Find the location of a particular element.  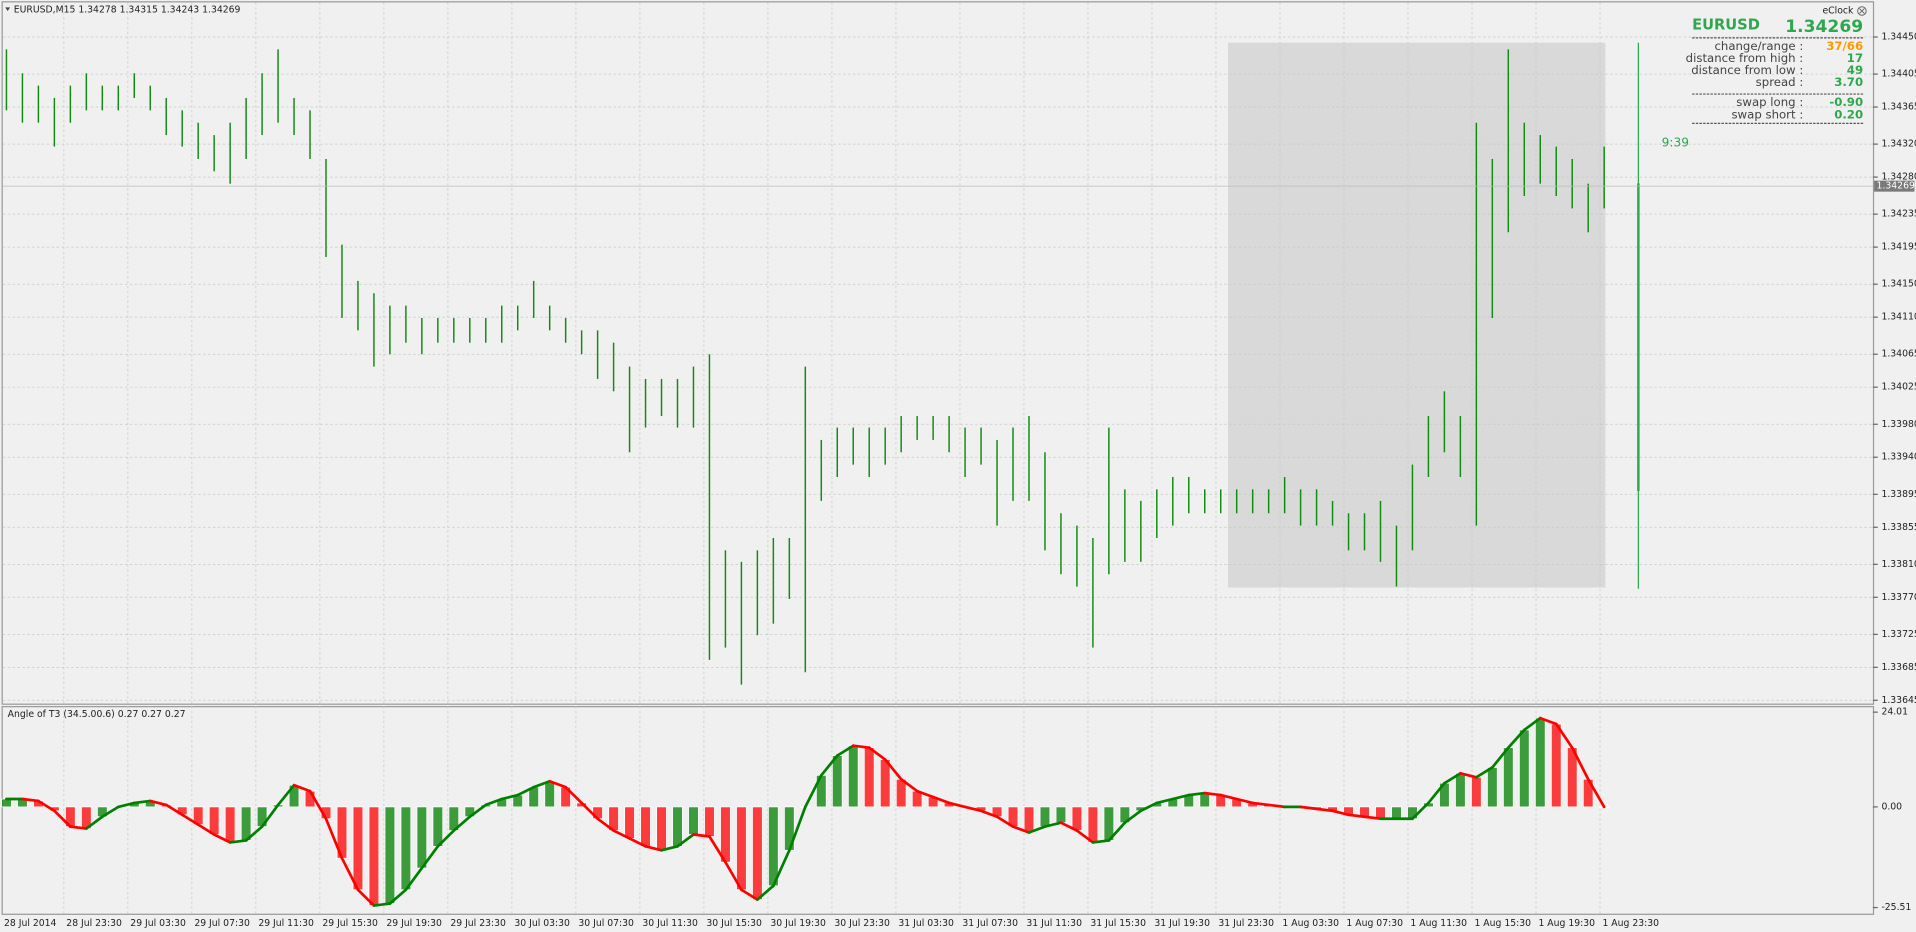

y-tick-label: 1.33810 is located at coordinates (1898, 564).